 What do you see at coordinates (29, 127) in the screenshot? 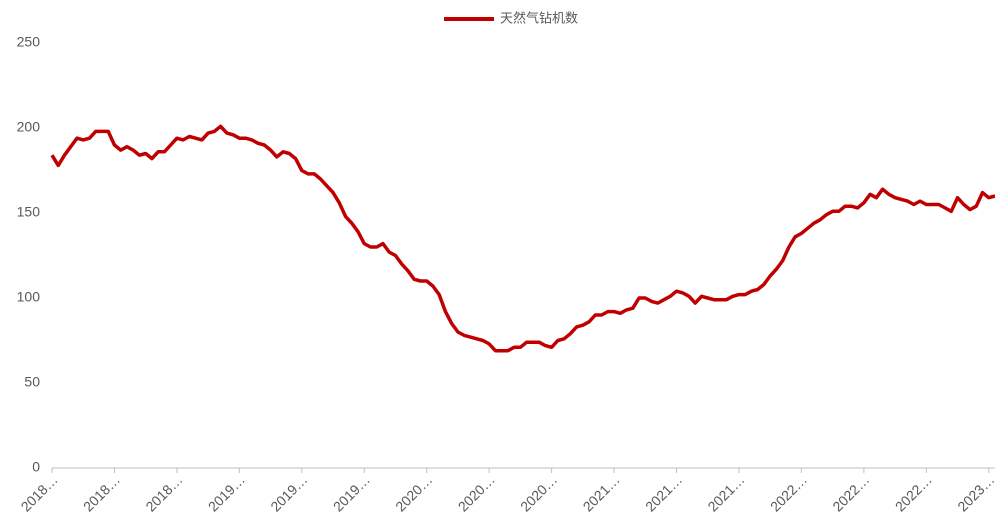
I see `y-tick-label: 200` at bounding box center [29, 127].